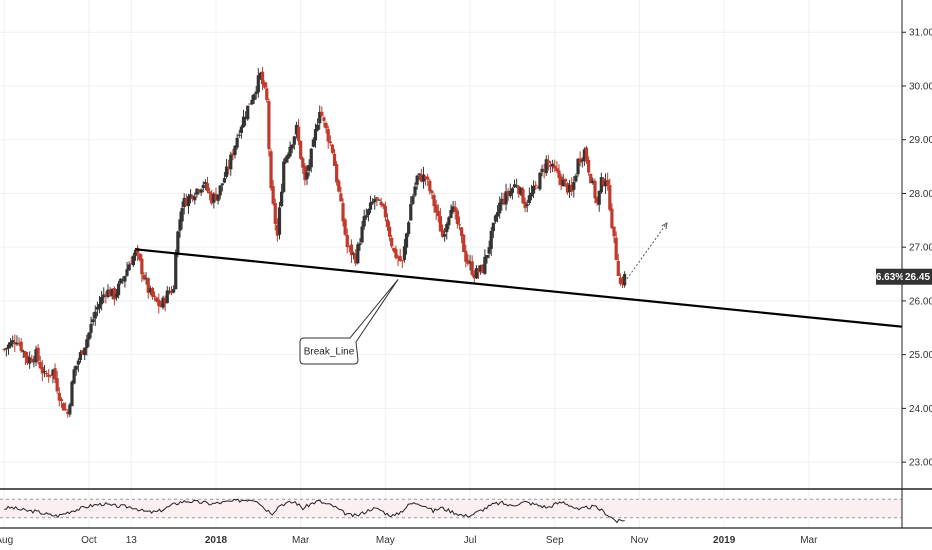 The image size is (932, 550). I want to click on rsi-line, so click(314, 511).